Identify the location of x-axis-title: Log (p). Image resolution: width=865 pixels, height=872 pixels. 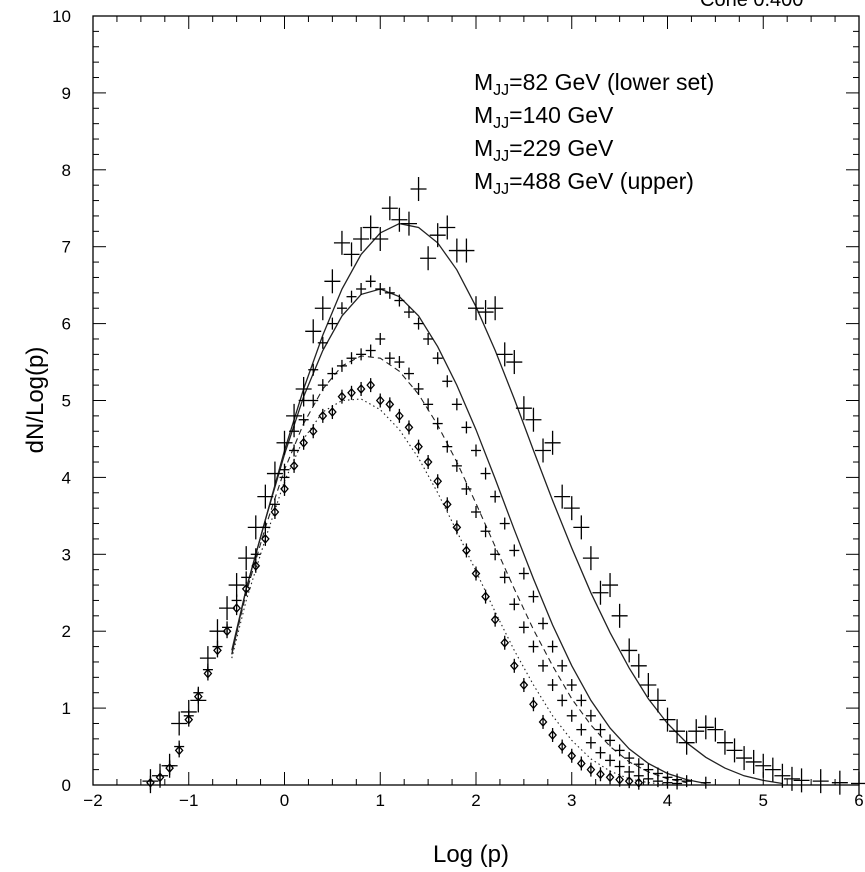
(471, 854).